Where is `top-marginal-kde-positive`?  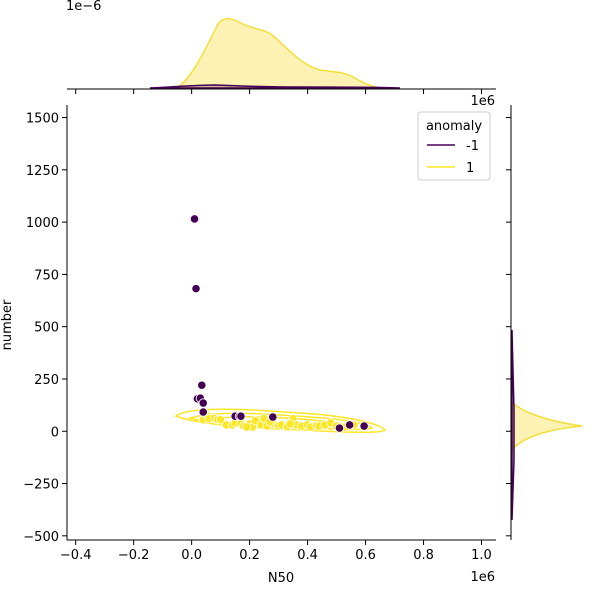 top-marginal-kde-positive is located at coordinates (278, 53).